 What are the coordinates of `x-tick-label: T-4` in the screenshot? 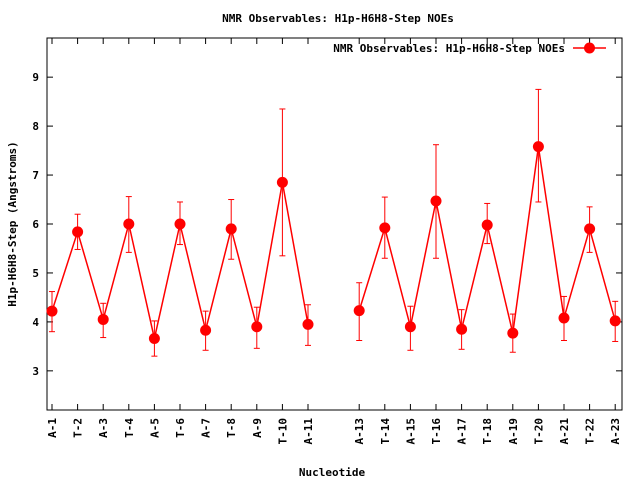 It's located at (129, 428).